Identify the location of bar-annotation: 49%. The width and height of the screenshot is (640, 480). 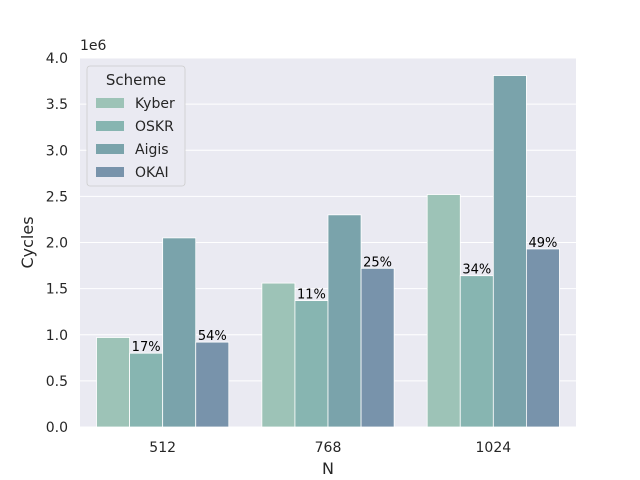
(542, 243).